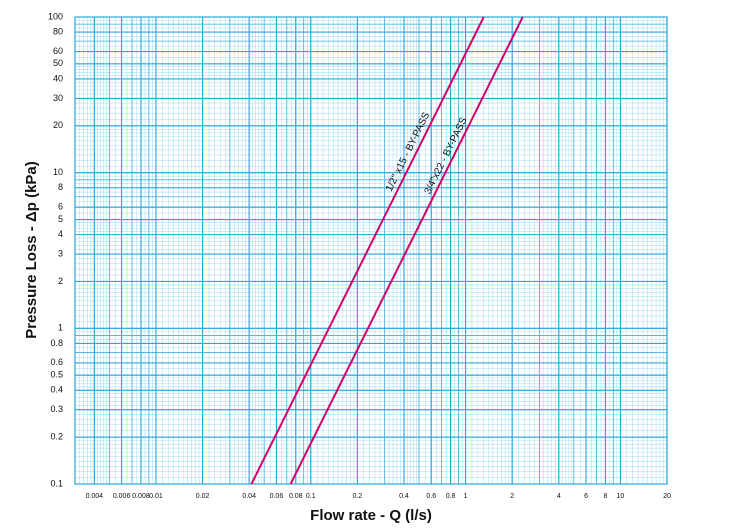 Image resolution: width=730 pixels, height=531 pixels. What do you see at coordinates (60, 328) in the screenshot?
I see `y-tick-label: 1` at bounding box center [60, 328].